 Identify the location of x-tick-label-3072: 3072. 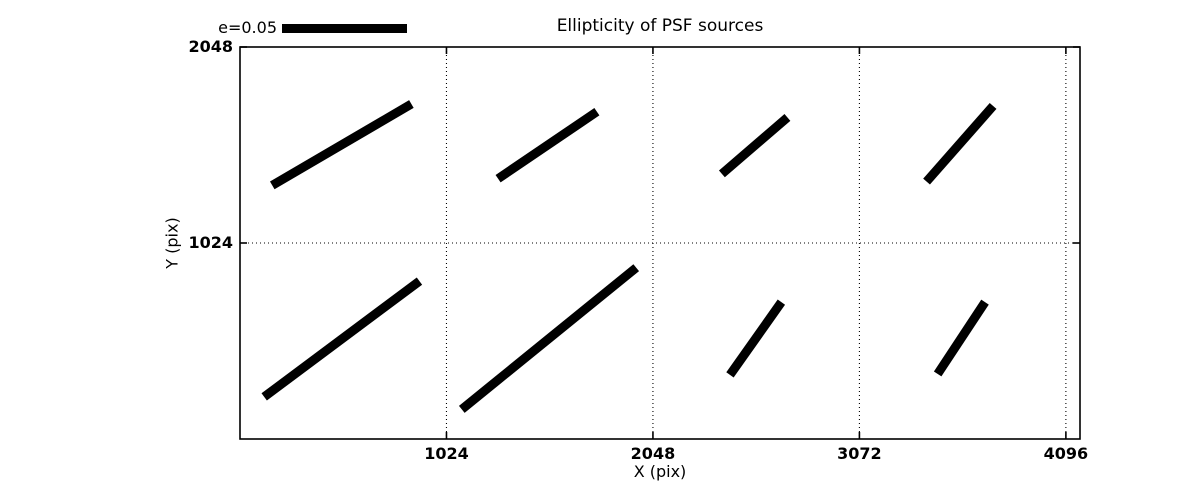
(859, 453).